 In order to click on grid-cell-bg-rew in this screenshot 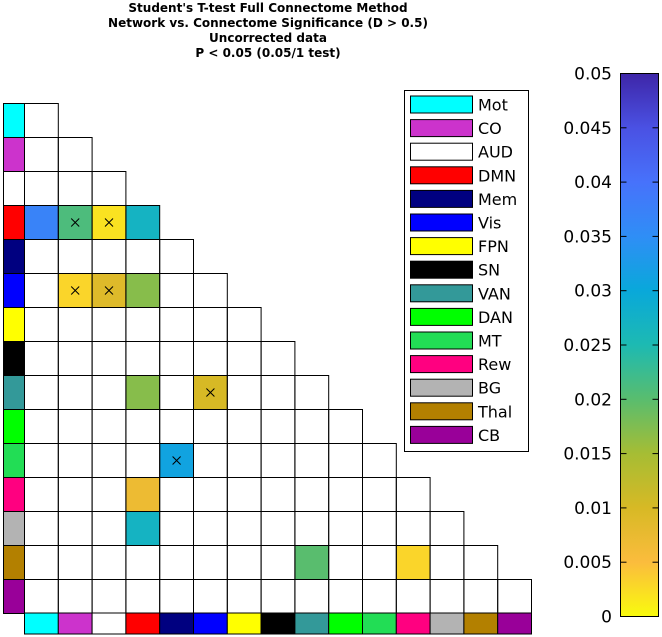, I will do `click(413, 528)`.